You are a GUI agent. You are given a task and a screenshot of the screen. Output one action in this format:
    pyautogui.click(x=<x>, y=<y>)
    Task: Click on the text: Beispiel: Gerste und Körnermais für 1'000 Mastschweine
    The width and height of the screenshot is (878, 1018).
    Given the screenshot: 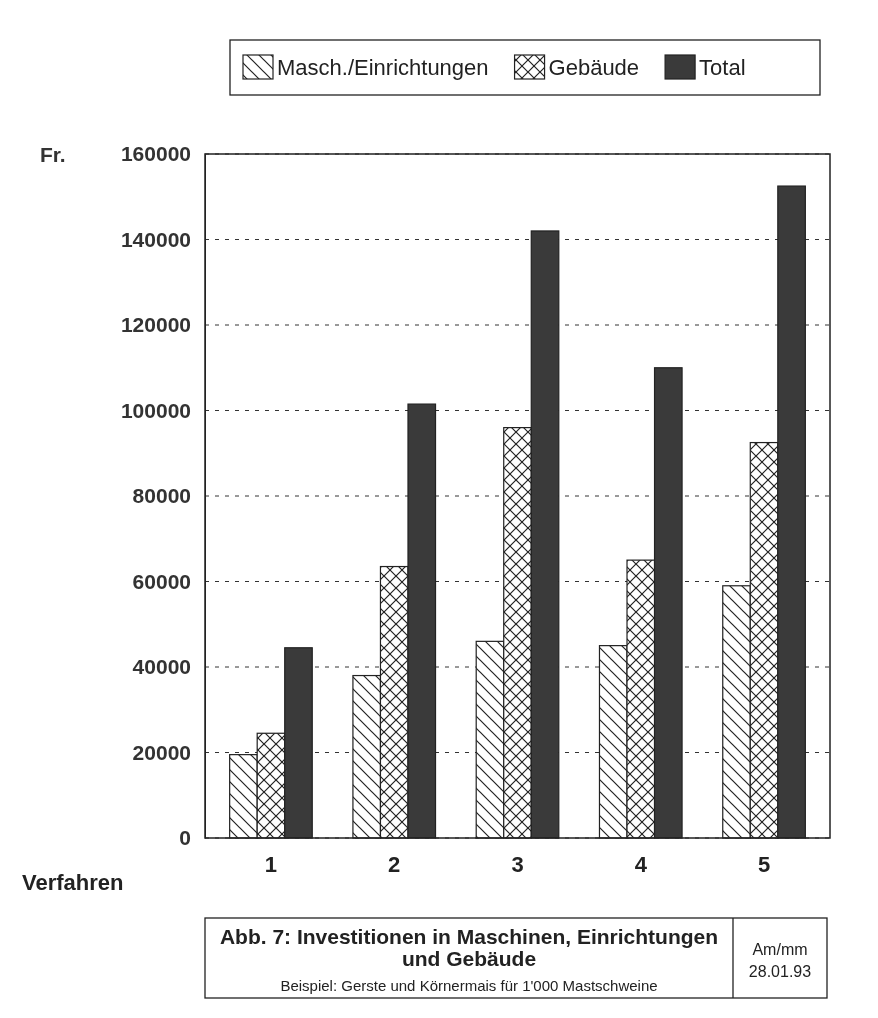 What is the action you would take?
    pyautogui.click(x=469, y=985)
    